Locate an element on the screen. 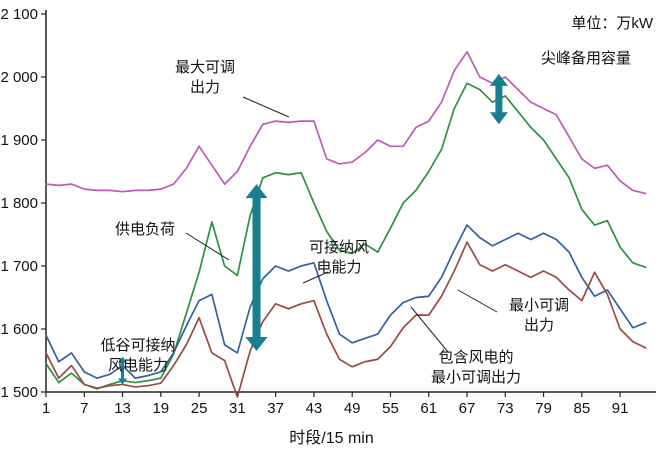 This screenshot has height=456, width=663. x-axis-title: 时段/15 min is located at coordinates (331, 438).